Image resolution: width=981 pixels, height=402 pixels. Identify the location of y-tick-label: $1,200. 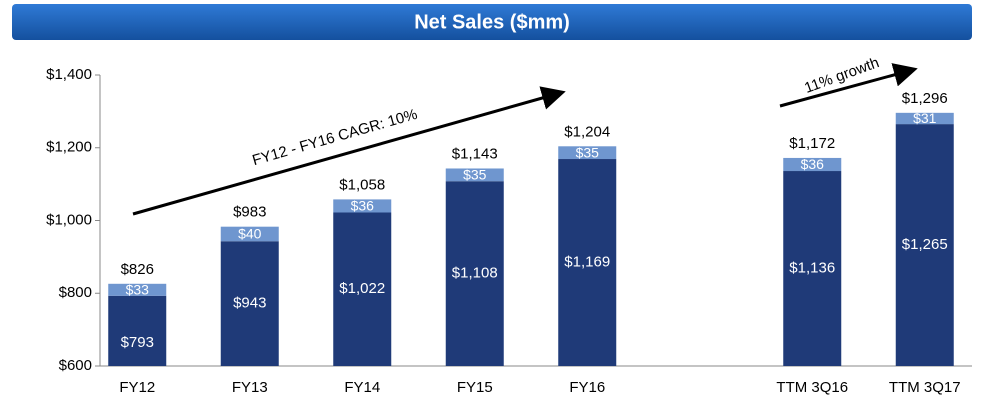
(69, 147).